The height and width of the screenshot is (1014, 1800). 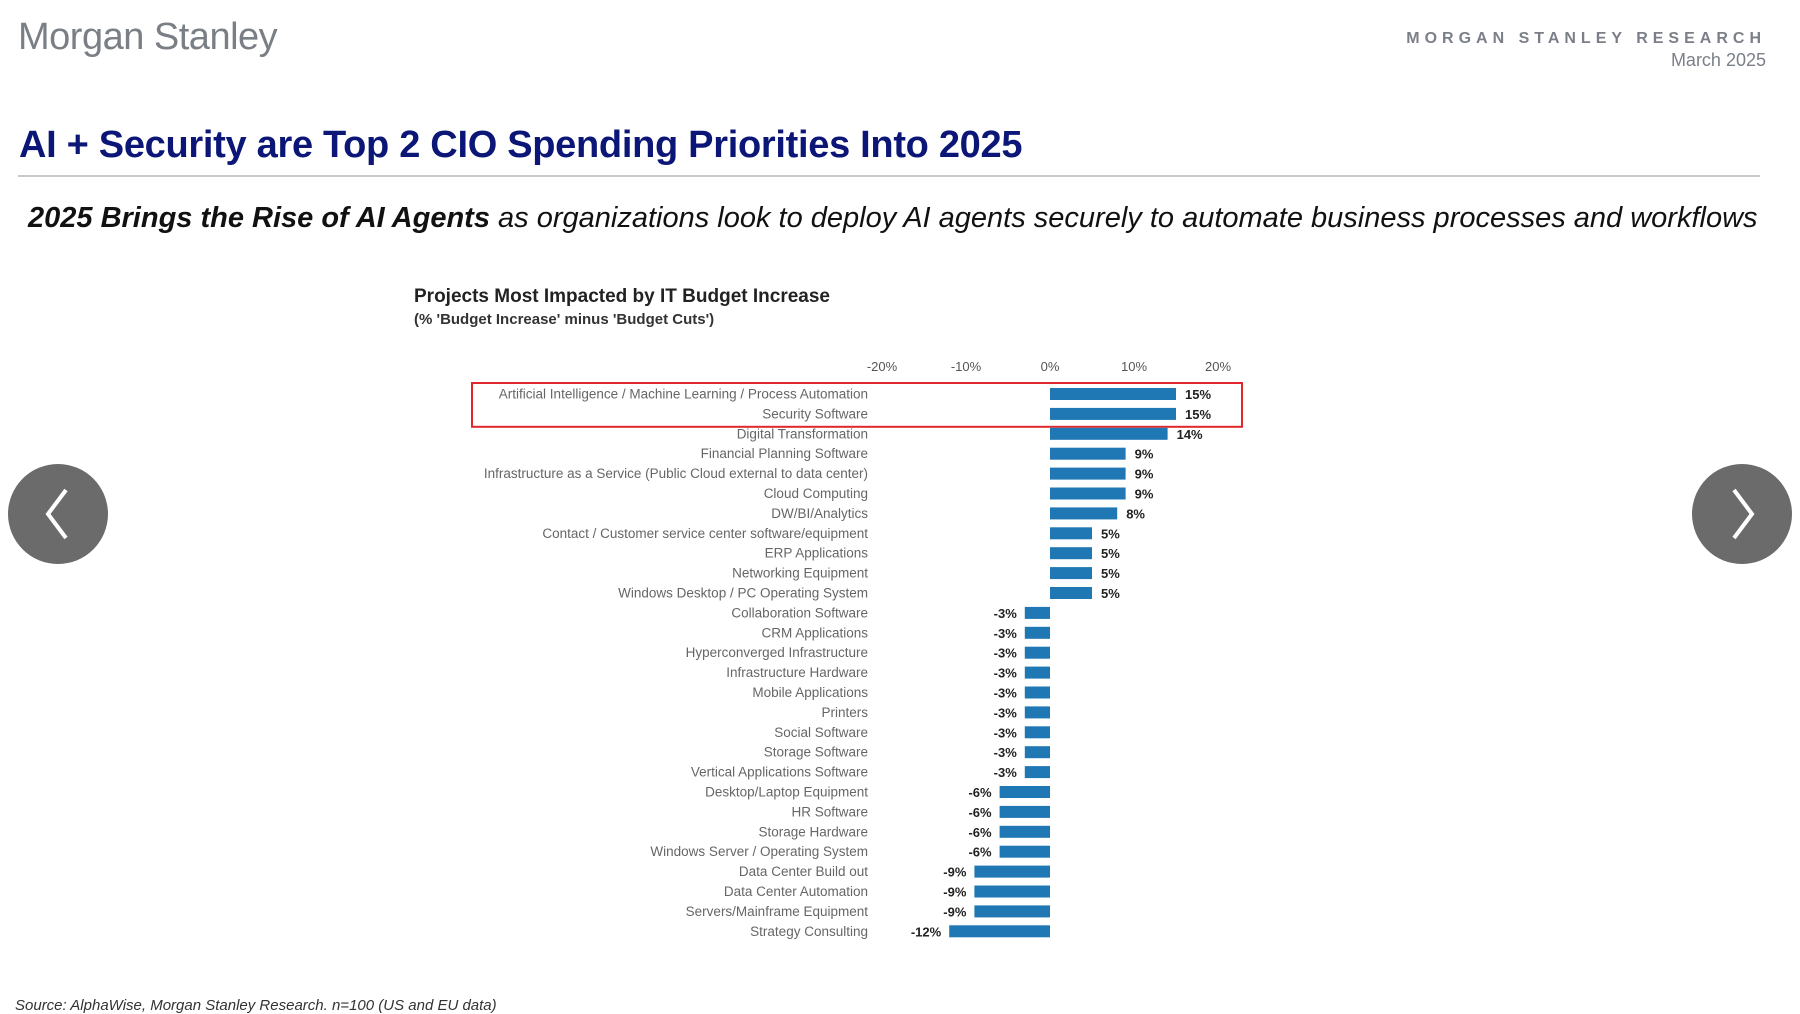 I want to click on category-label: Printers, so click(x=844, y=712).